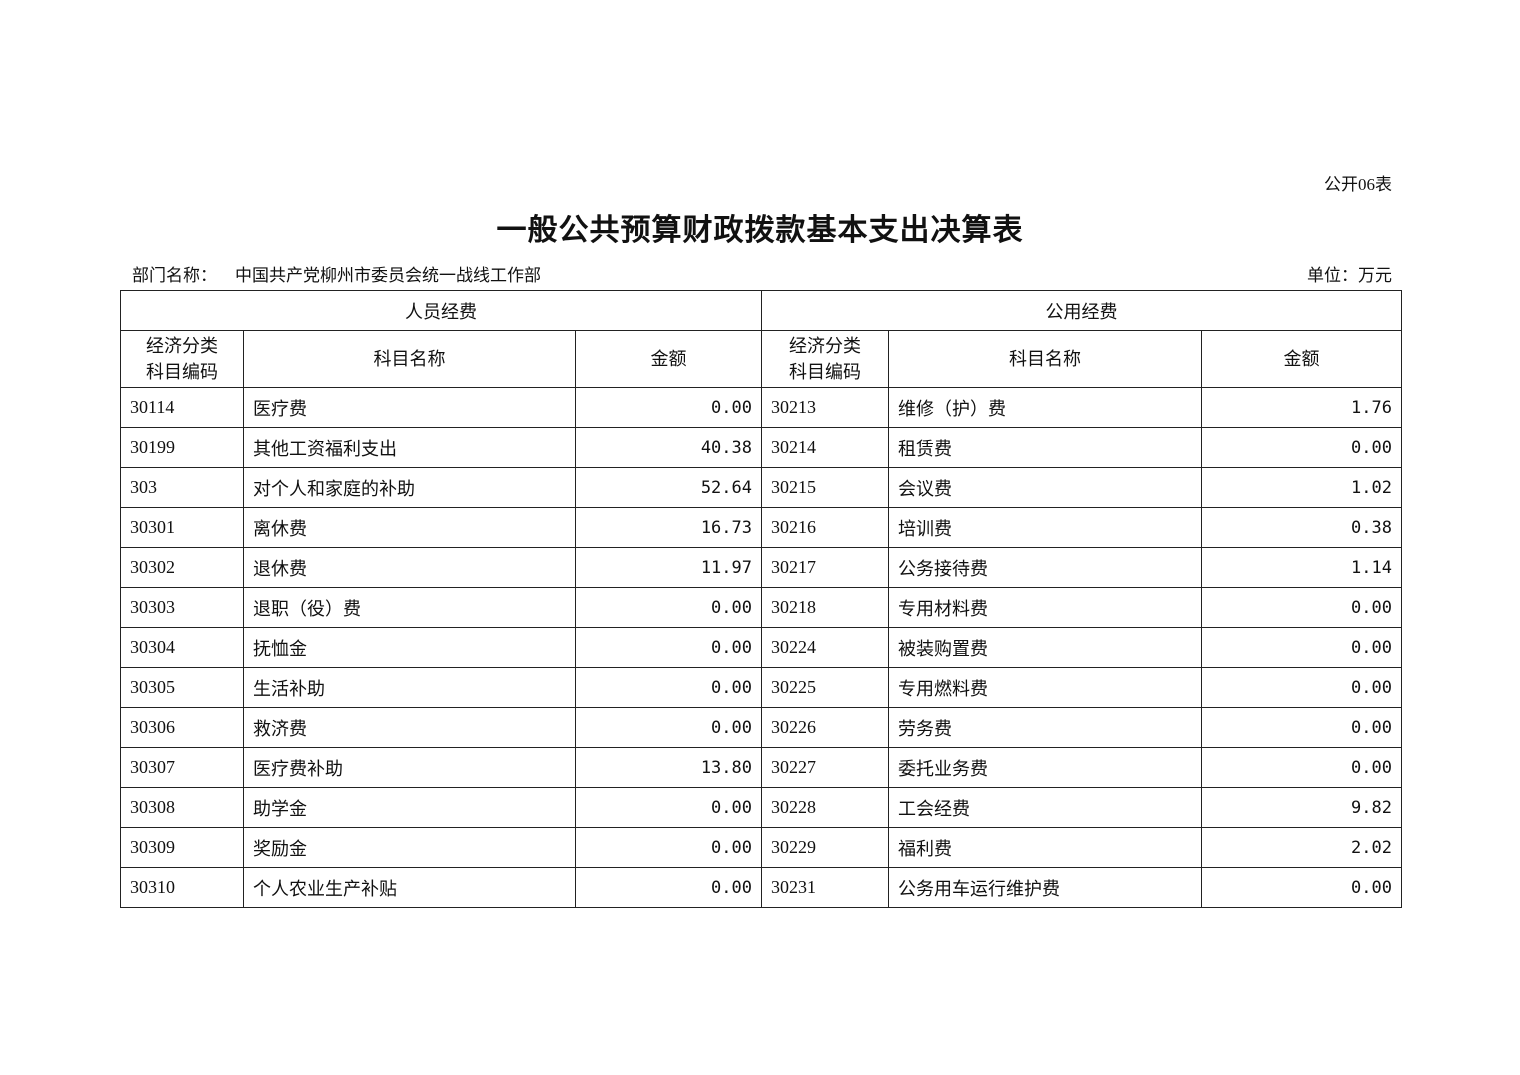 This screenshot has width=1520, height=1075. Describe the element at coordinates (825, 807) in the screenshot. I see `public-code: 30228` at that location.